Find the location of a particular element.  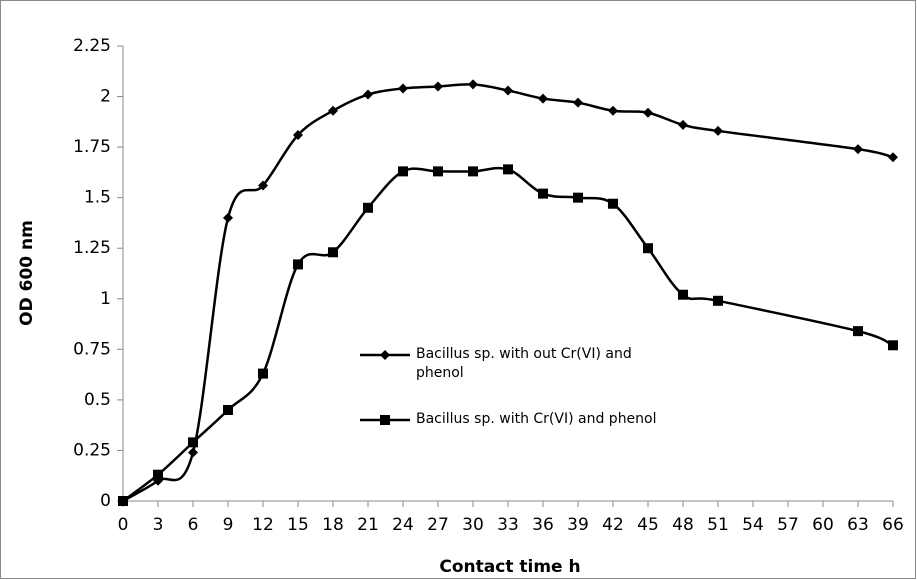

legend-item: Bacillus sp. with Cr(VI) and phenol is located at coordinates (536, 419).